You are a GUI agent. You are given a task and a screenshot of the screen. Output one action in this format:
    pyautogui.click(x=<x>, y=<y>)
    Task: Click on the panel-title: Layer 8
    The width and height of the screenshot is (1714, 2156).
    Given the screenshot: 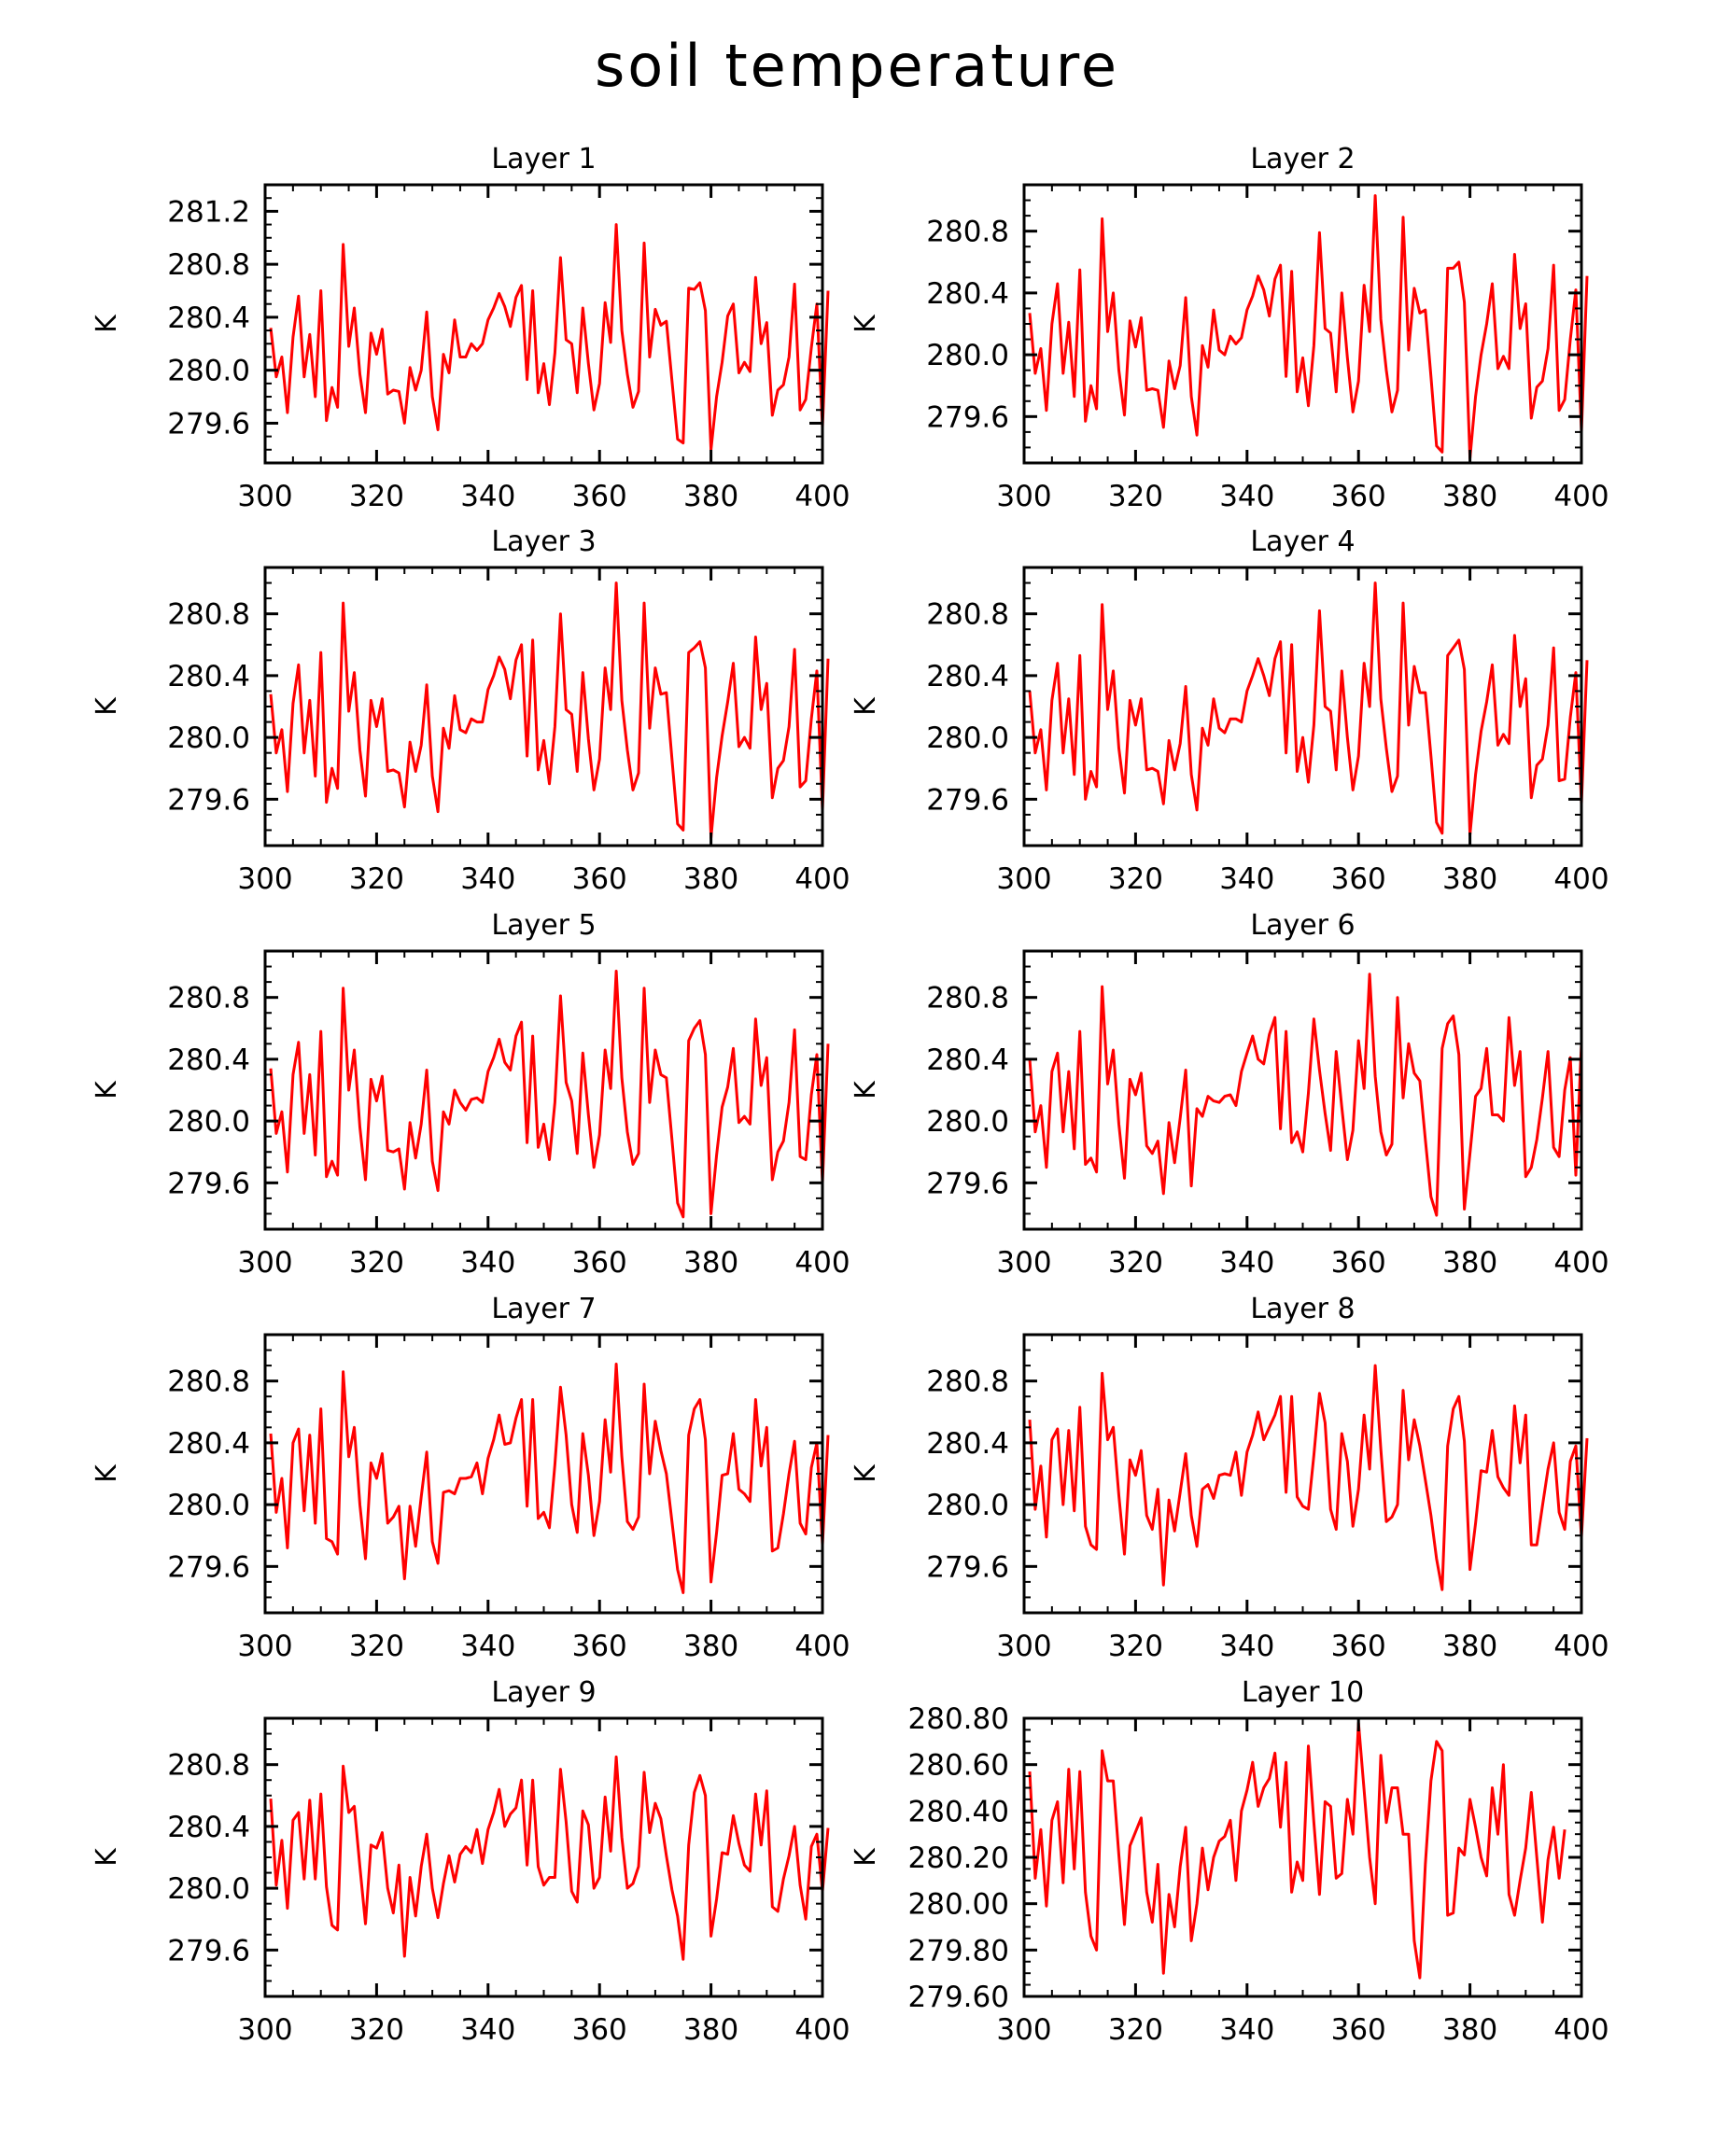 What is the action you would take?
    pyautogui.click(x=1302, y=1309)
    